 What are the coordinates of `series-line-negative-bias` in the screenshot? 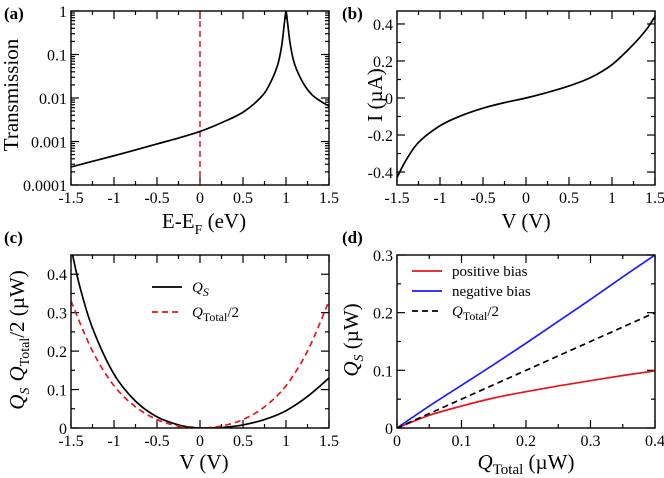 It's located at (526, 341).